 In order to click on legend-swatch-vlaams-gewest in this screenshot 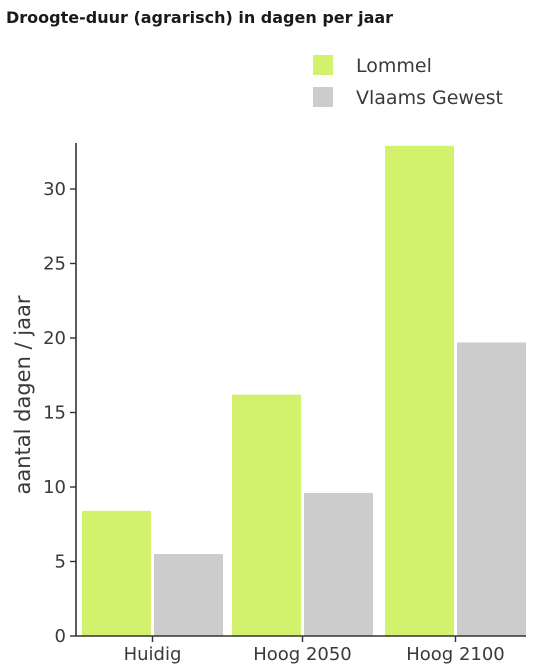, I will do `click(323, 97)`.